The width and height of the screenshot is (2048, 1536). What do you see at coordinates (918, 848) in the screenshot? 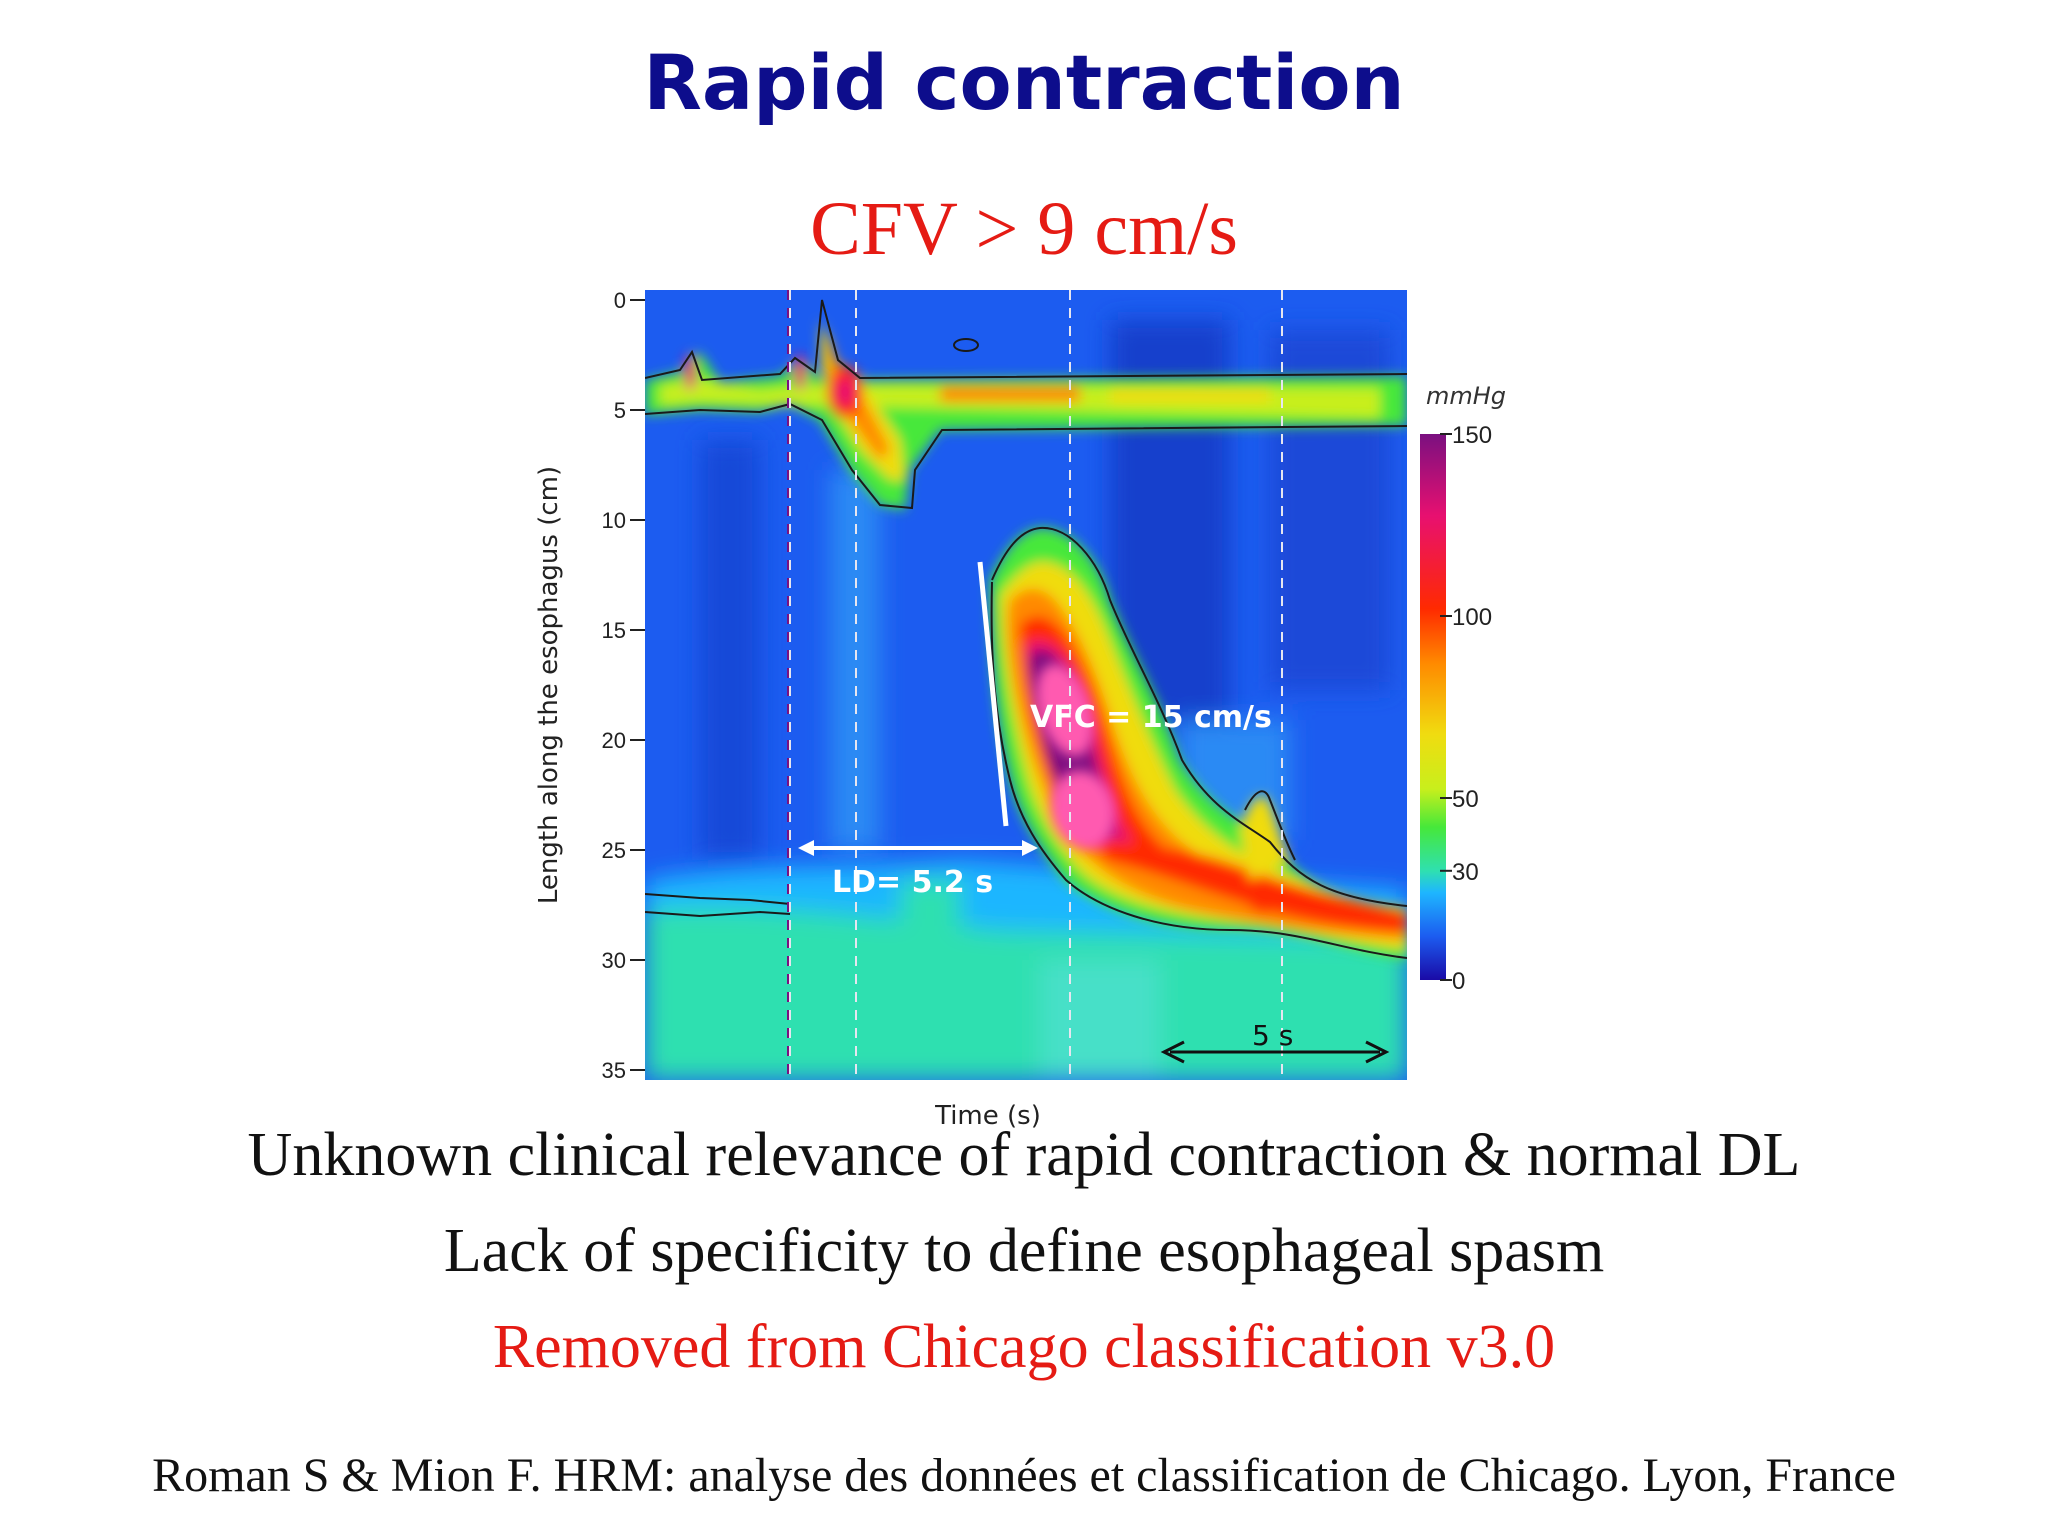
I see `ld-arrow` at bounding box center [918, 848].